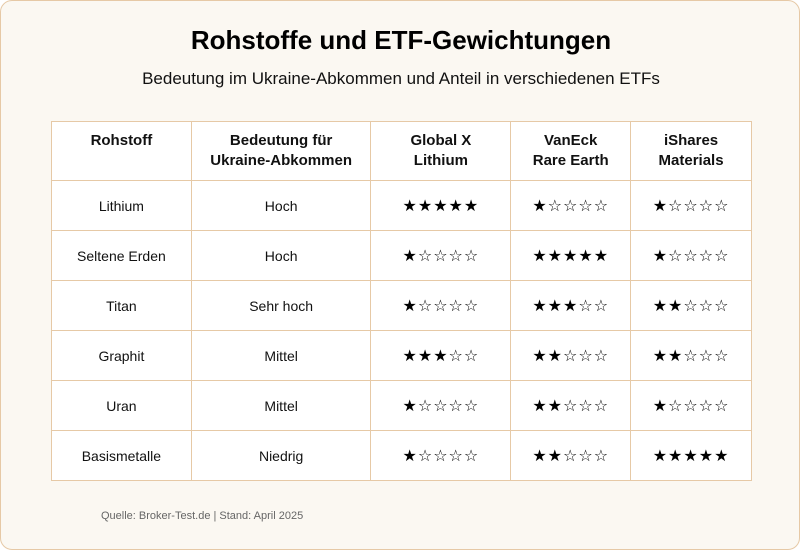  What do you see at coordinates (121, 205) in the screenshot?
I see `cell-rohstoff: Lithium` at bounding box center [121, 205].